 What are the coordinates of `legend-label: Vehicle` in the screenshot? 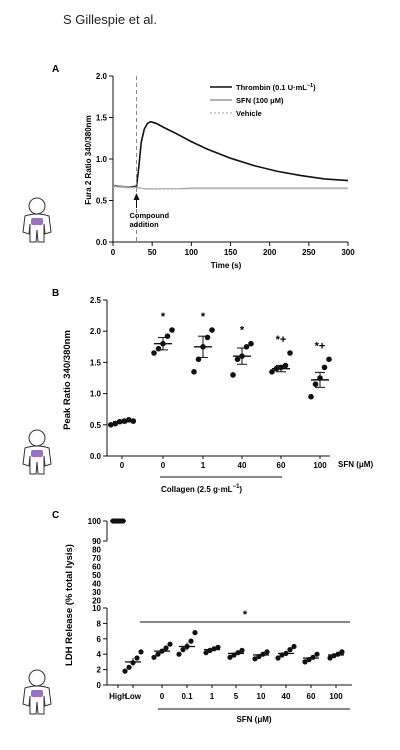 It's located at (249, 113).